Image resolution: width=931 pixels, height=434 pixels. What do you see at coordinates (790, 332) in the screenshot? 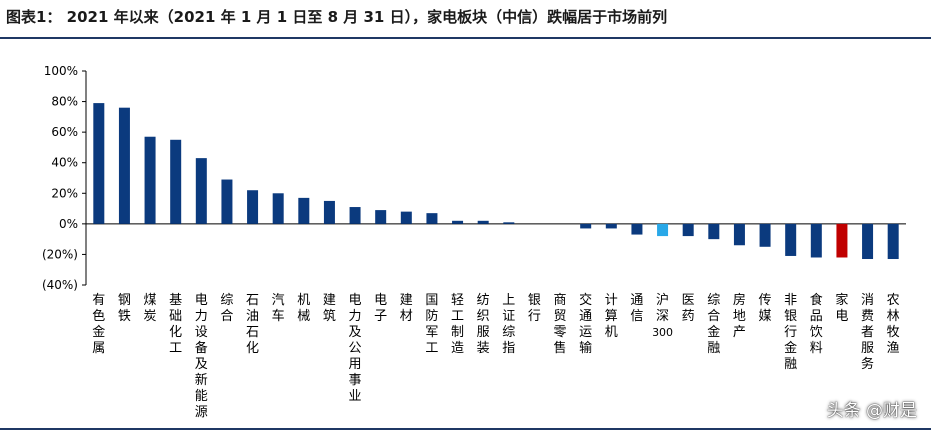
I see `category-label: 非银行金融` at bounding box center [790, 332].